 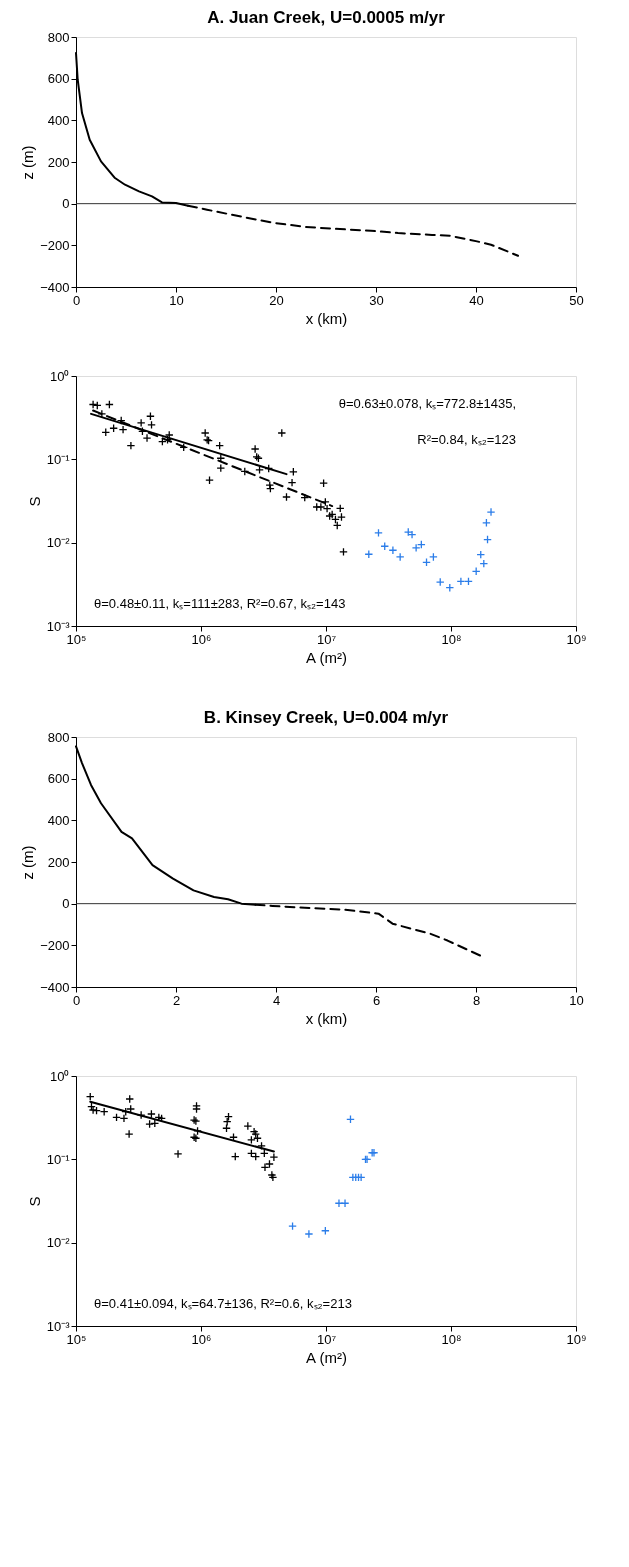 I want to click on x-tick-label: 6, so click(x=376, y=1000).